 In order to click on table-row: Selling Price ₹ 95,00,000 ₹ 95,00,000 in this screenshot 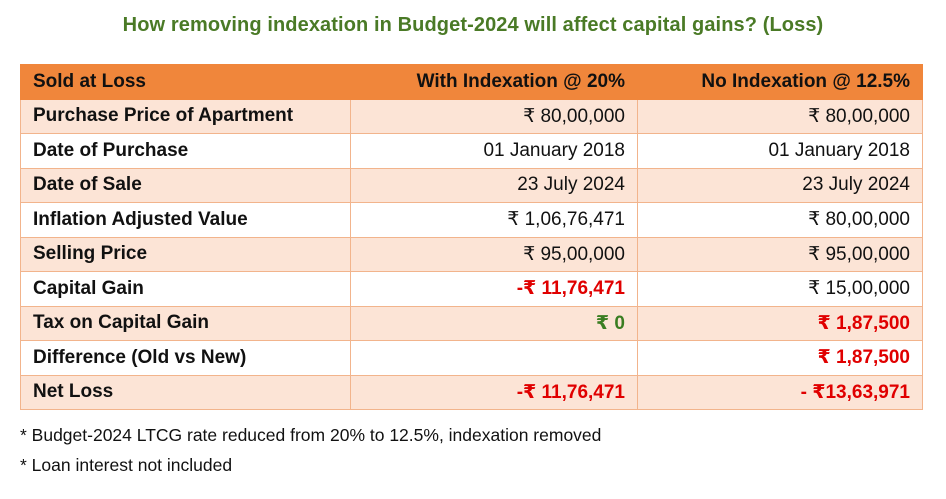, I will do `click(471, 254)`.